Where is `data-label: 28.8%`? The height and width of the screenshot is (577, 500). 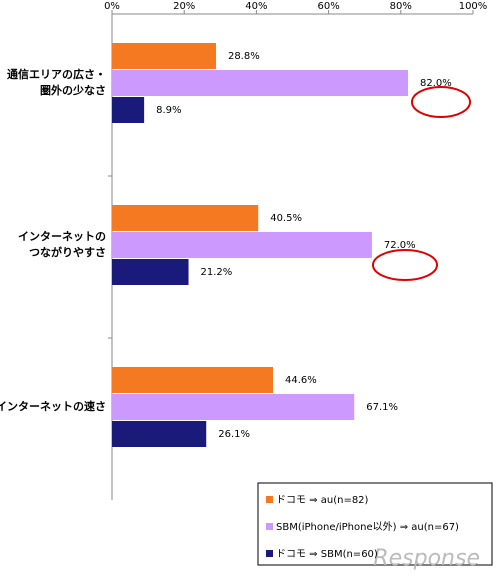
data-label: 28.8% is located at coordinates (244, 56).